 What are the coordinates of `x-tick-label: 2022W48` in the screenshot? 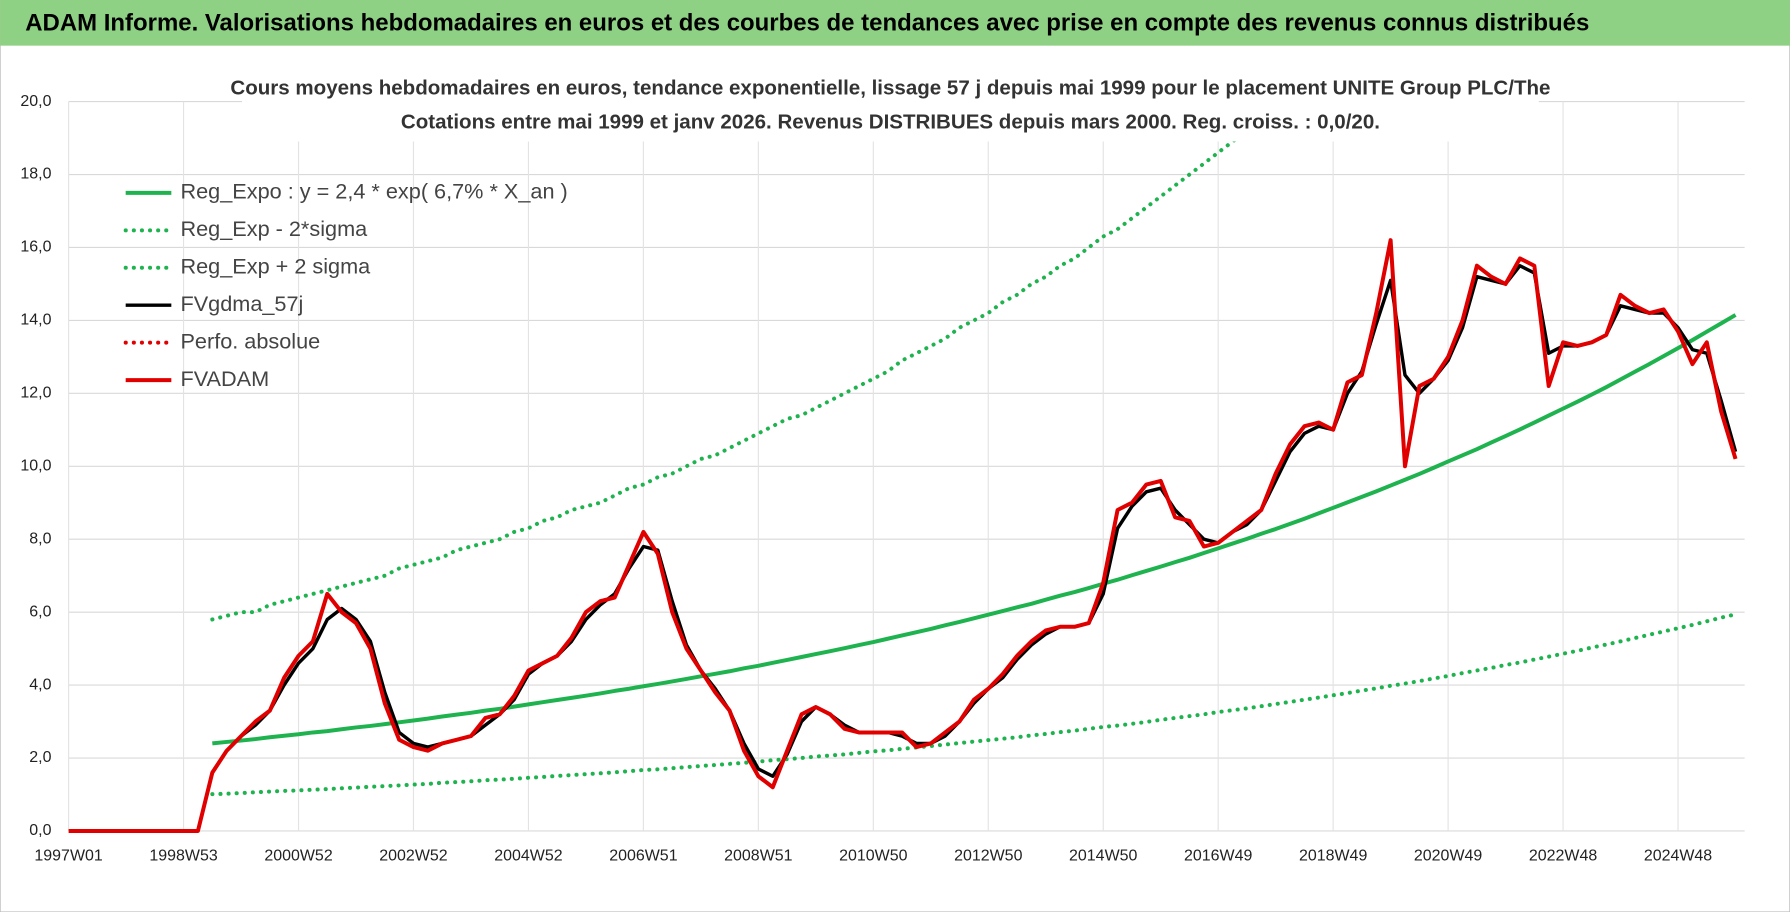 It's located at (1563, 855).